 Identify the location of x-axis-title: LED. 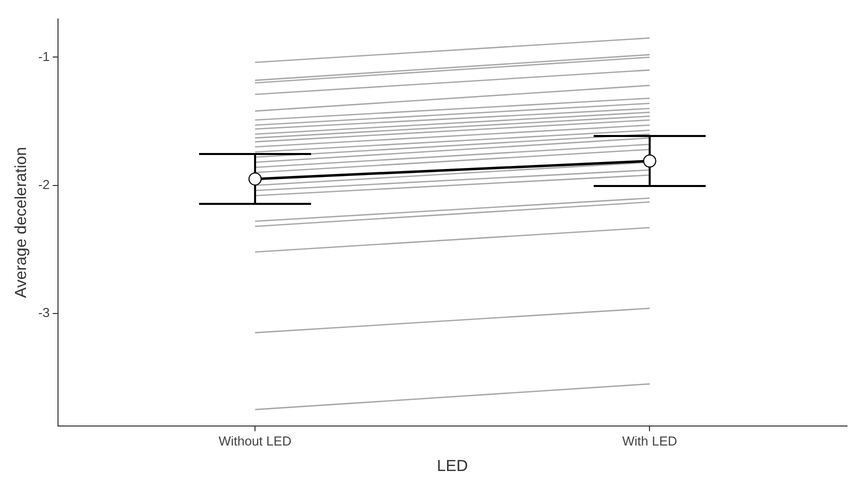
(452, 466).